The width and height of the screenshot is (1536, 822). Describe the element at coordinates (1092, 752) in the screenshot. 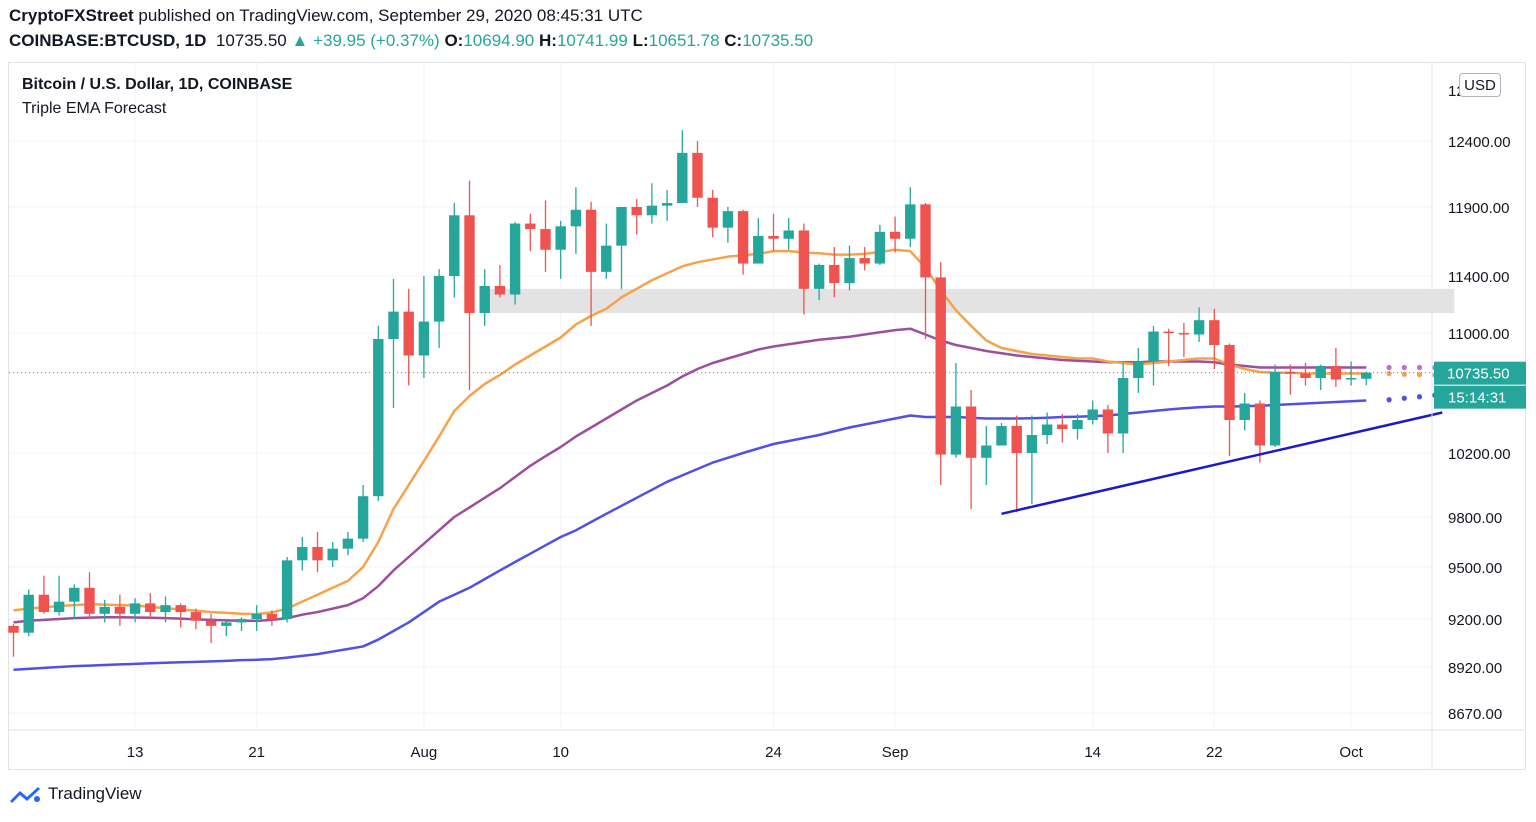

I see `x-tick-label: 14` at that location.